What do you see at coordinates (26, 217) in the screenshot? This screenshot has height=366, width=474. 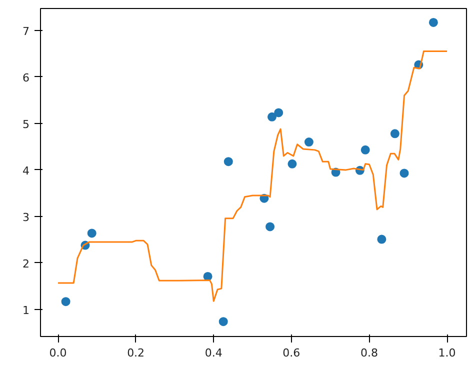 I see `y-tick-label: 3` at bounding box center [26, 217].